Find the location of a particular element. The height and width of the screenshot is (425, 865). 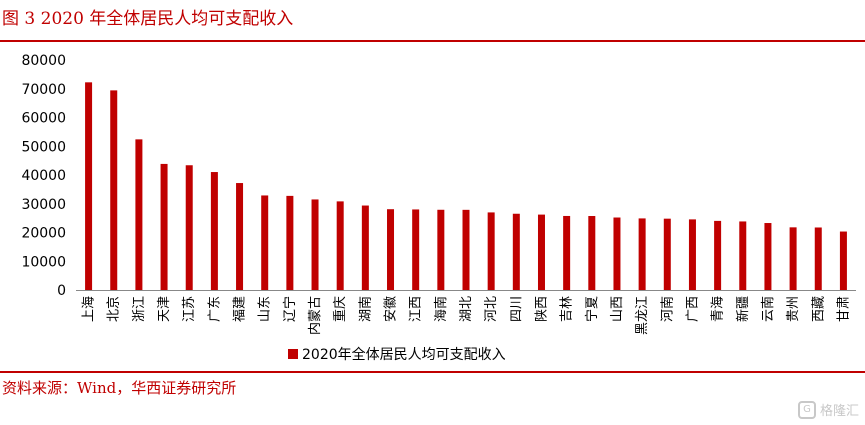

x-tick-label: 辽宁 is located at coordinates (290, 309).